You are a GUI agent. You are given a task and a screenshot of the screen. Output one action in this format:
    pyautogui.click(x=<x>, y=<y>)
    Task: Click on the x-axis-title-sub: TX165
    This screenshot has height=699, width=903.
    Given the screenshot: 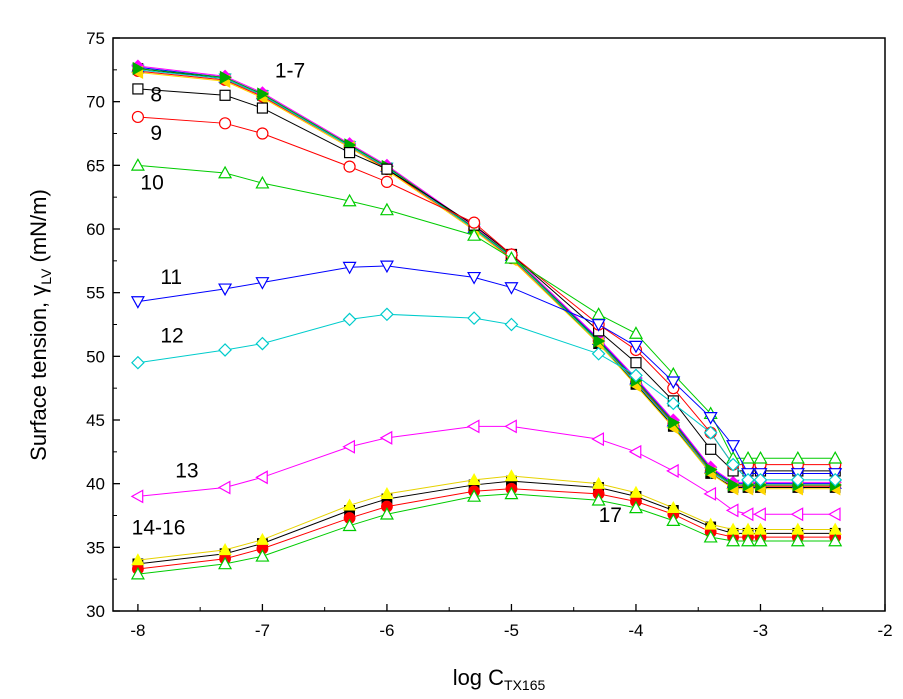 What is the action you would take?
    pyautogui.click(x=524, y=685)
    